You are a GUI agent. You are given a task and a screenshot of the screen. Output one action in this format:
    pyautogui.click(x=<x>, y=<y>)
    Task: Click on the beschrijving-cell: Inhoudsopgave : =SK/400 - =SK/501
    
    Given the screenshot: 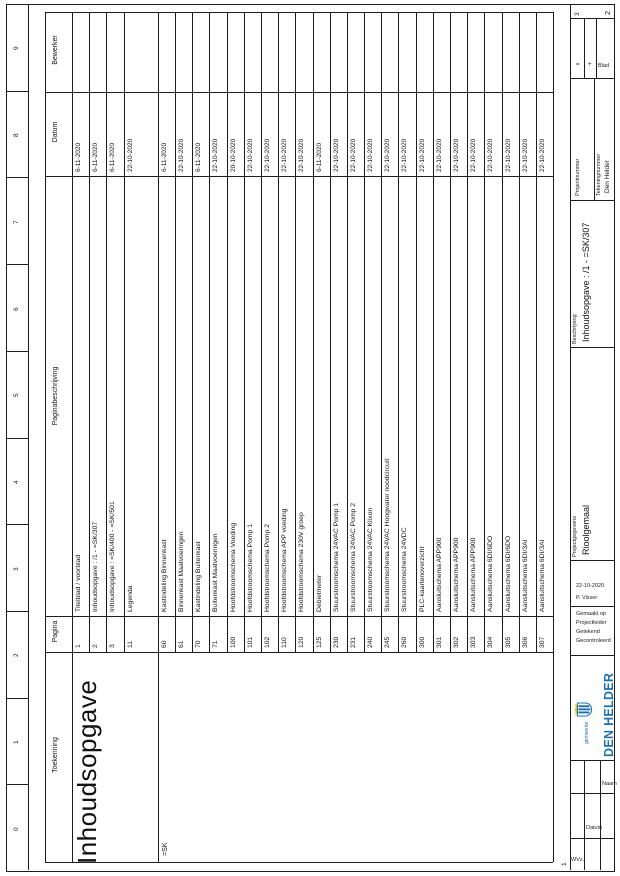 What is the action you would take?
    pyautogui.click(x=113, y=556)
    